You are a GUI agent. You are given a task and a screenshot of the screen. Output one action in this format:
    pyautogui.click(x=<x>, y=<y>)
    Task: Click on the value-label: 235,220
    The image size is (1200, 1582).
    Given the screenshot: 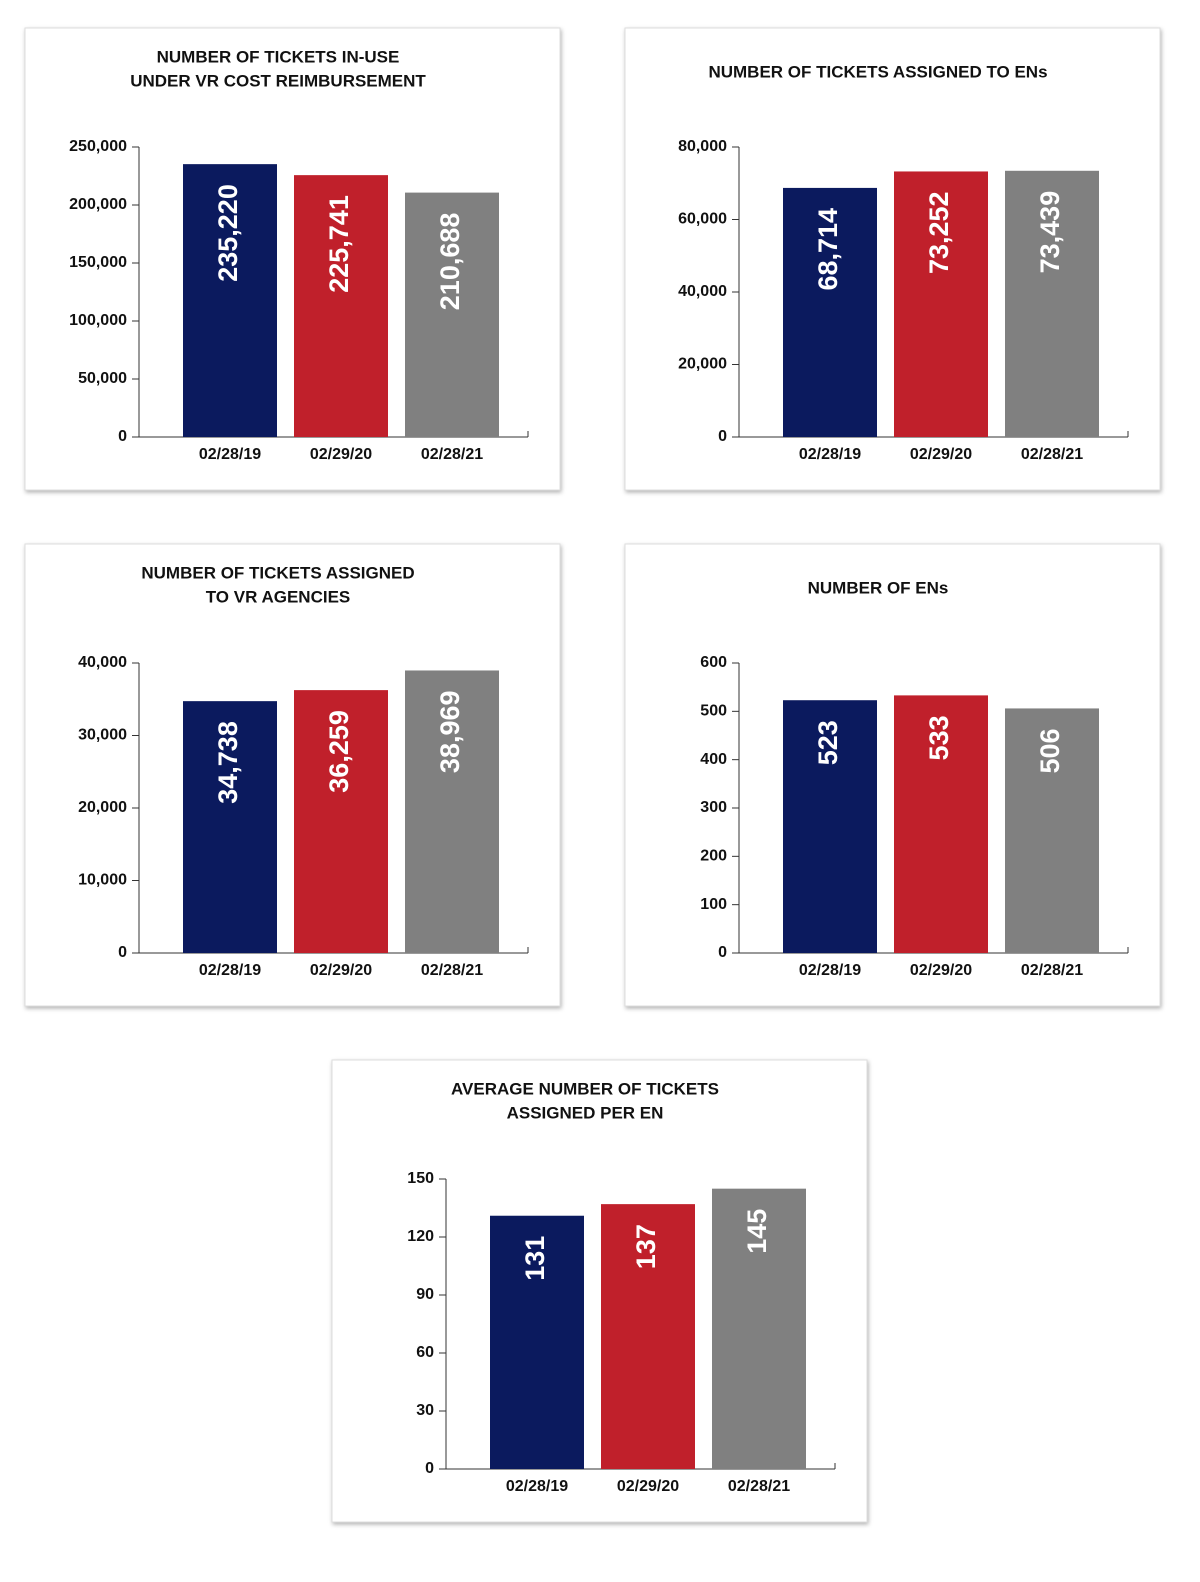 What is the action you would take?
    pyautogui.click(x=228, y=233)
    